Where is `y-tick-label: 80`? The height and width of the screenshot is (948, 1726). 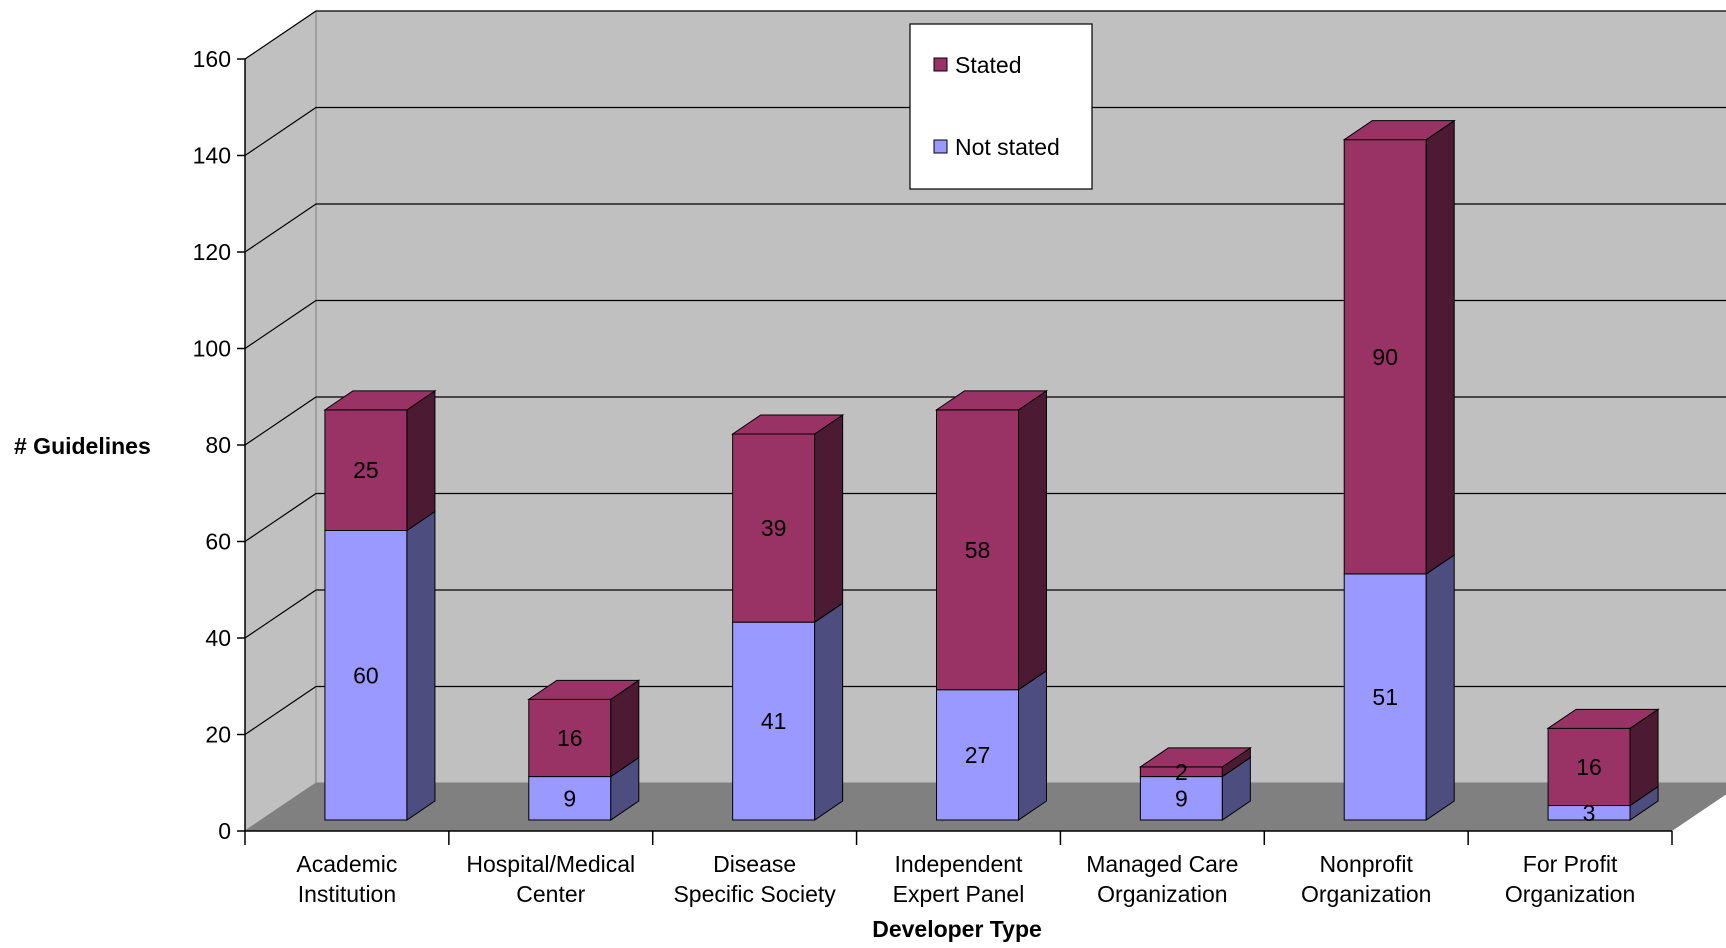 y-tick-label: 80 is located at coordinates (218, 445).